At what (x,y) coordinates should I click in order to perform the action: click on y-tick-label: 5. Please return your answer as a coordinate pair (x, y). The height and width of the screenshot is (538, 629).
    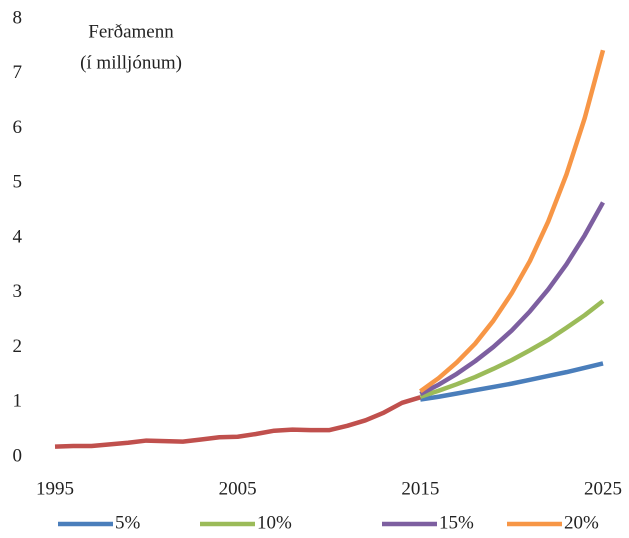
    Looking at the image, I should click on (18, 182).